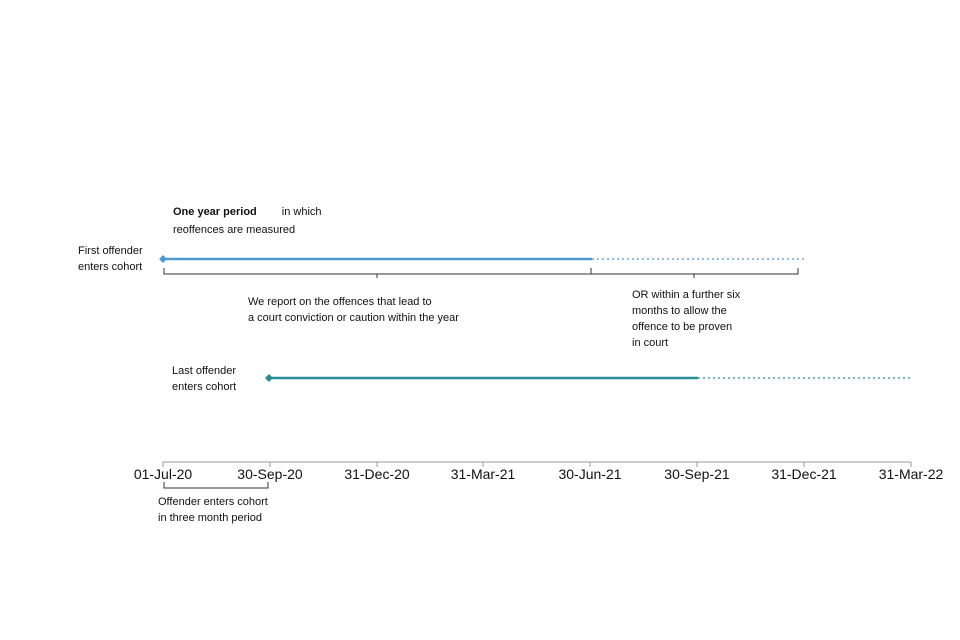 This screenshot has width=960, height=640. Describe the element at coordinates (204, 379) in the screenshot. I see `last-offender-label: Last offender enters cohort` at that location.